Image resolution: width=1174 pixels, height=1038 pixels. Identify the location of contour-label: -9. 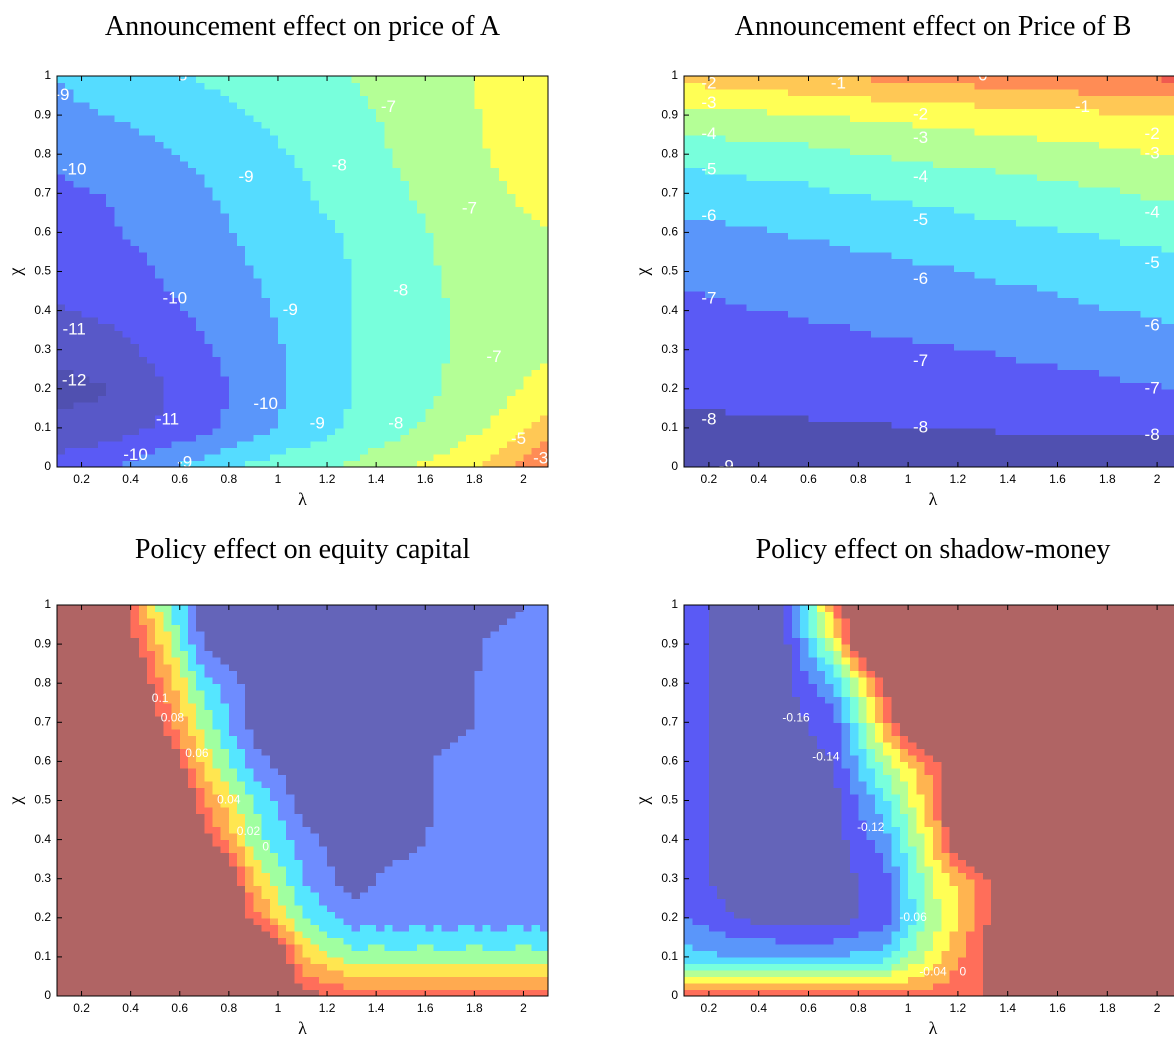
(290, 309).